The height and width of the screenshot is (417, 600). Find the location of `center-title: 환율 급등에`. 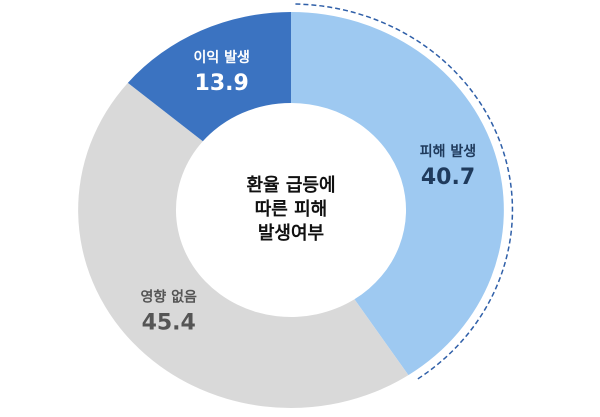

center-title: 환율 급등에 is located at coordinates (290, 185).